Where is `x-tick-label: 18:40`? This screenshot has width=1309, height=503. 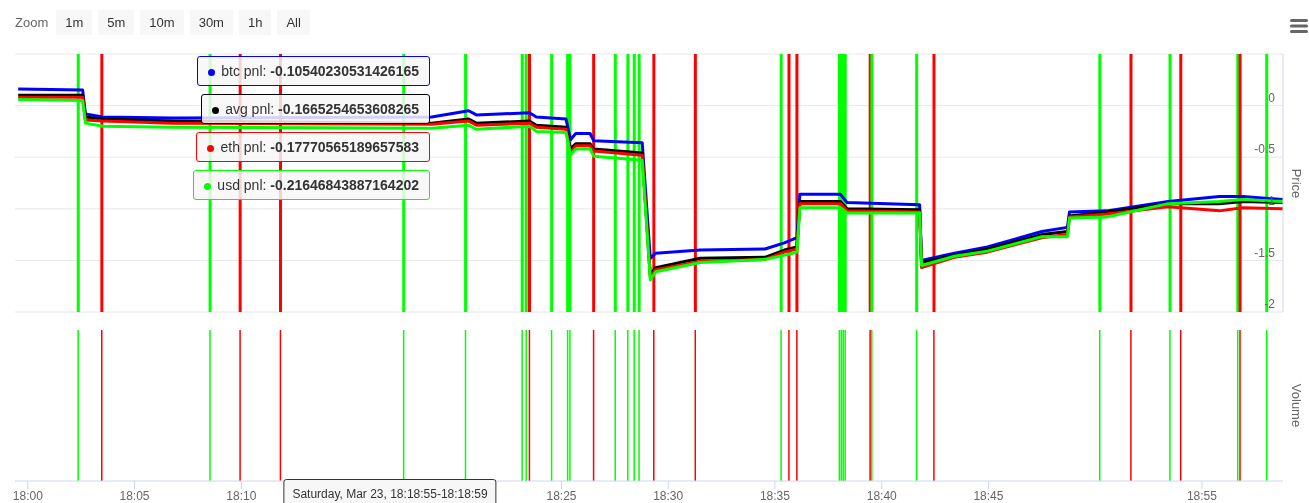
x-tick-label: 18:40 is located at coordinates (882, 495).